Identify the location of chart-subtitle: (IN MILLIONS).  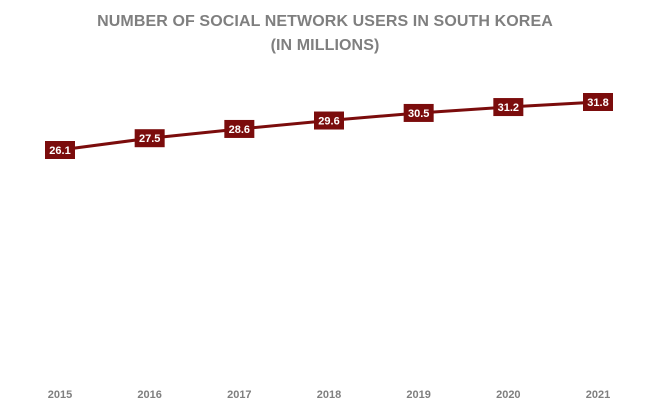
(325, 45).